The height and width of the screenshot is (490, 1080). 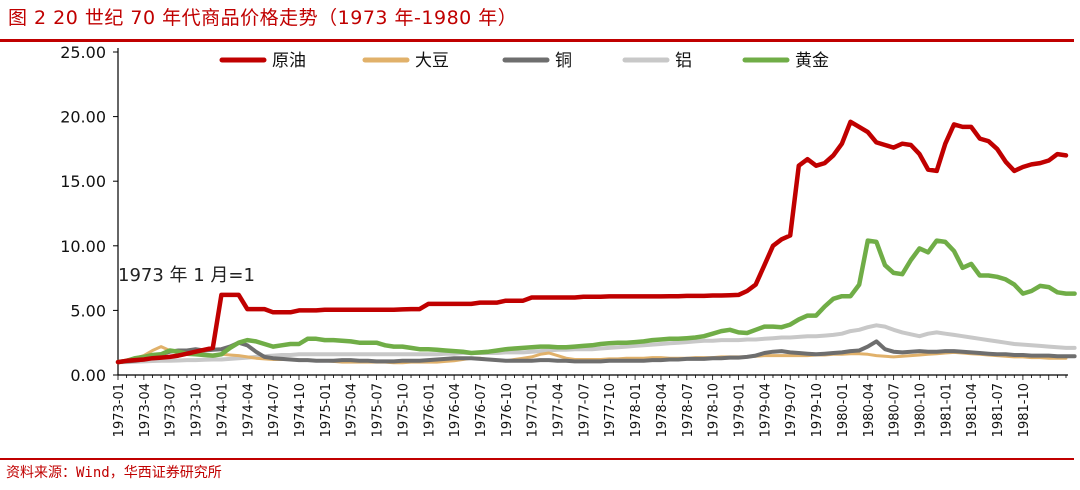 What do you see at coordinates (300, 410) in the screenshot?
I see `x-tick-label: 1974-10` at bounding box center [300, 410].